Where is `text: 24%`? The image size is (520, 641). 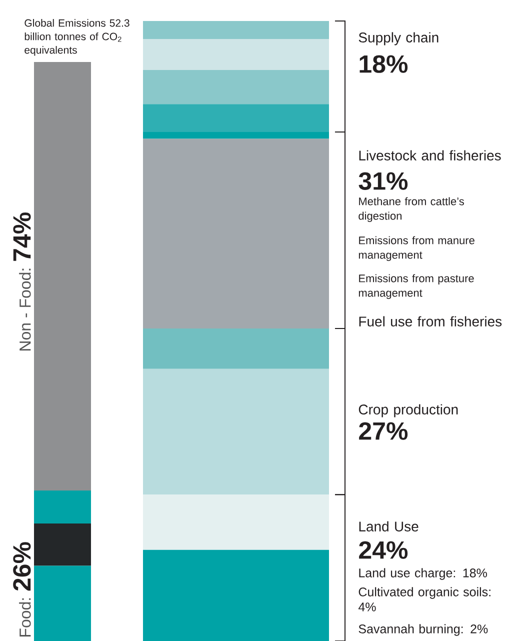
text: 24% is located at coordinates (383, 550).